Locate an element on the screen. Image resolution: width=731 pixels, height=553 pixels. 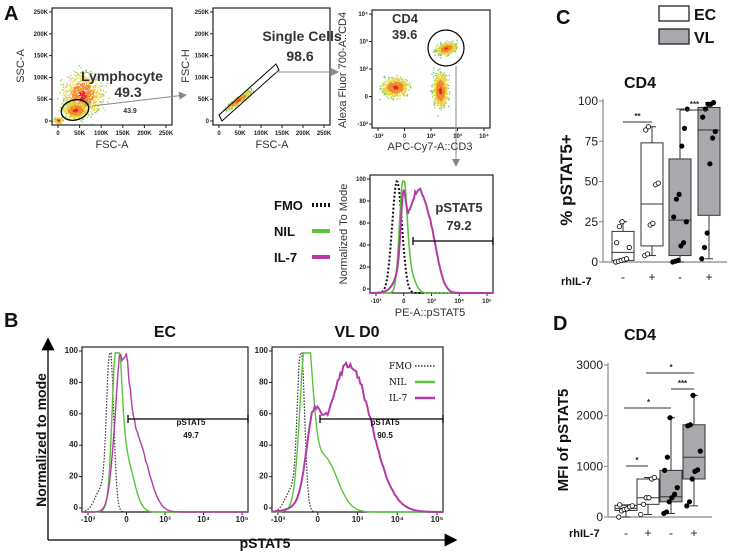
b-ec-xtick-label: -10³ is located at coordinates (88, 519).